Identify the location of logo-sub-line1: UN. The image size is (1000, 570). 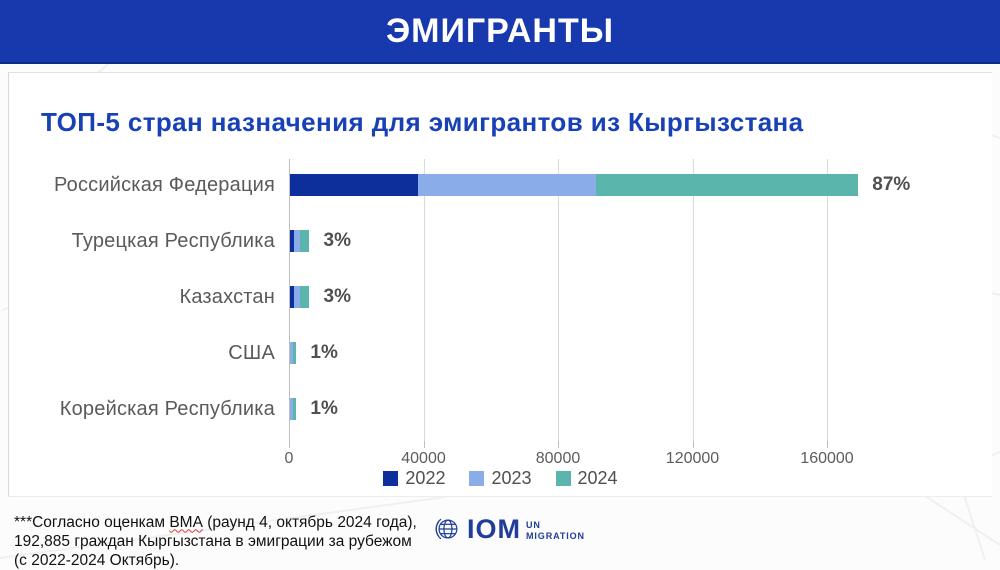
(555, 525).